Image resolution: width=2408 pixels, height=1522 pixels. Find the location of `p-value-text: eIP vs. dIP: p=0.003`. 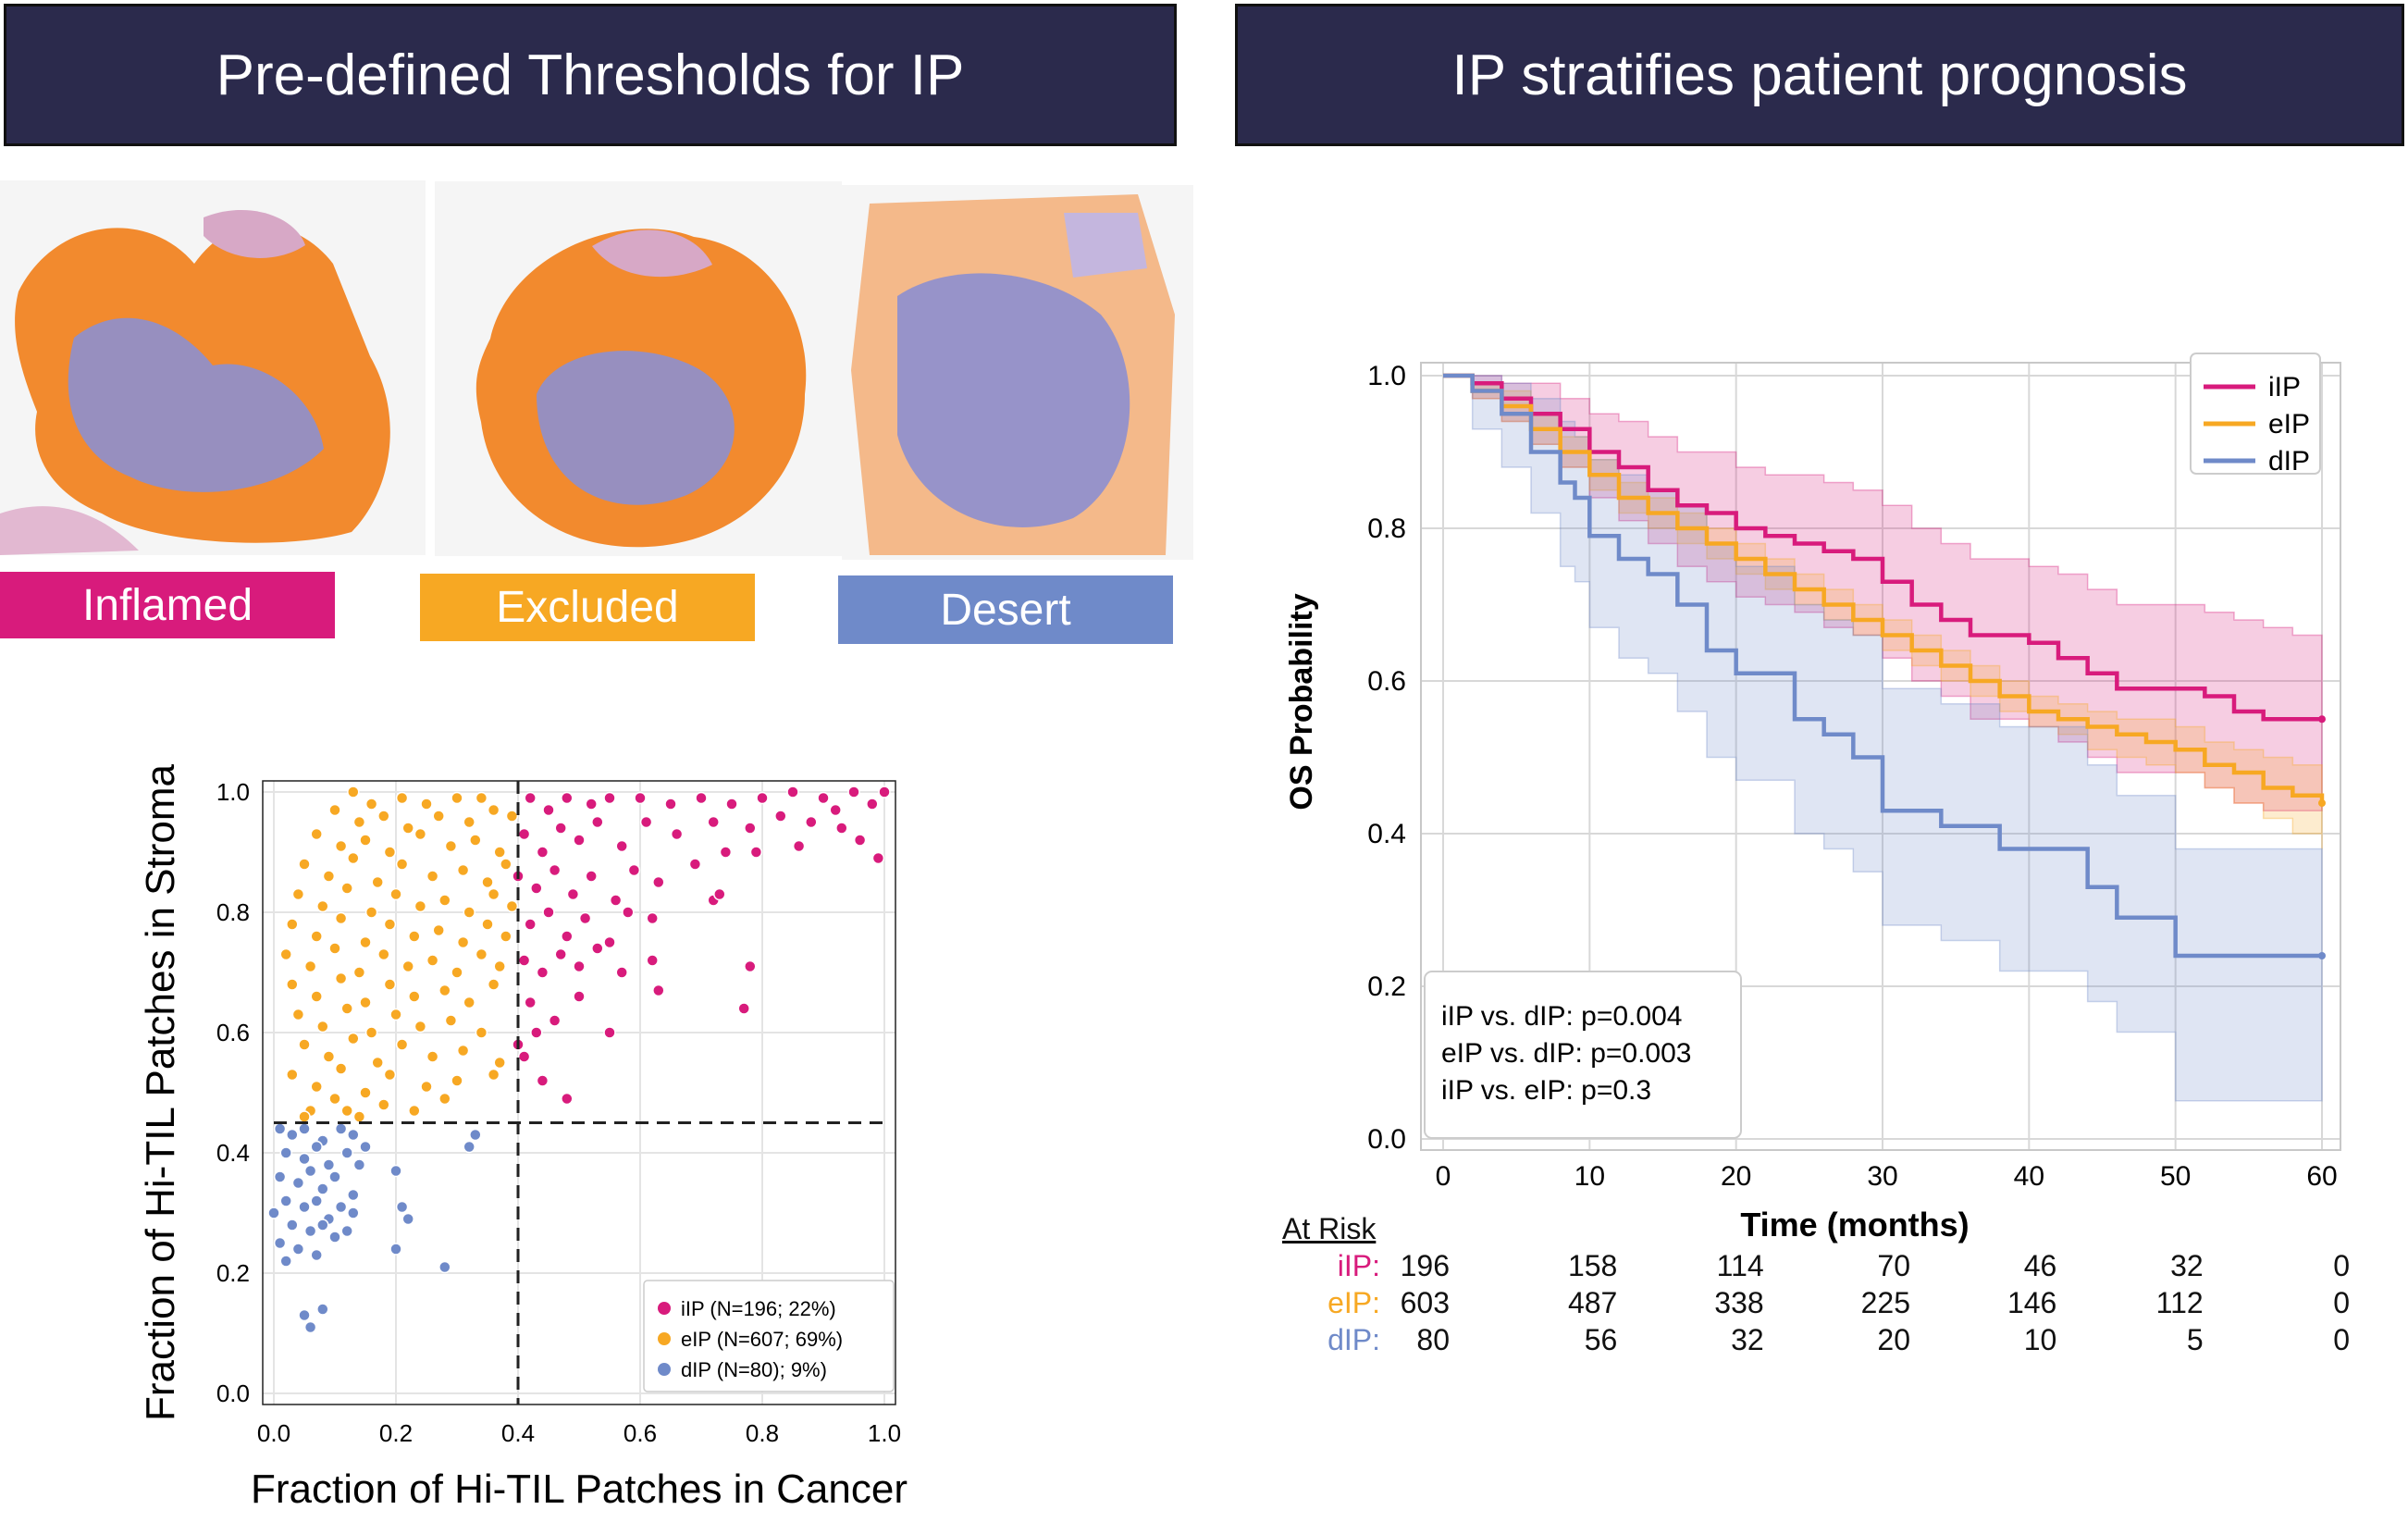

p-value-text: eIP vs. dIP: p=0.003 is located at coordinates (1566, 1053).